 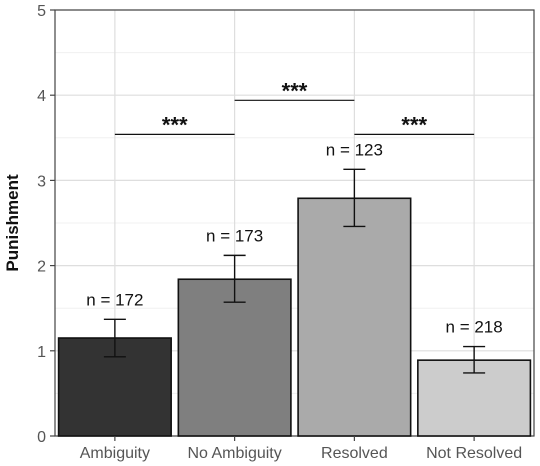 I want to click on y-tick-label: 1, so click(x=41, y=352).